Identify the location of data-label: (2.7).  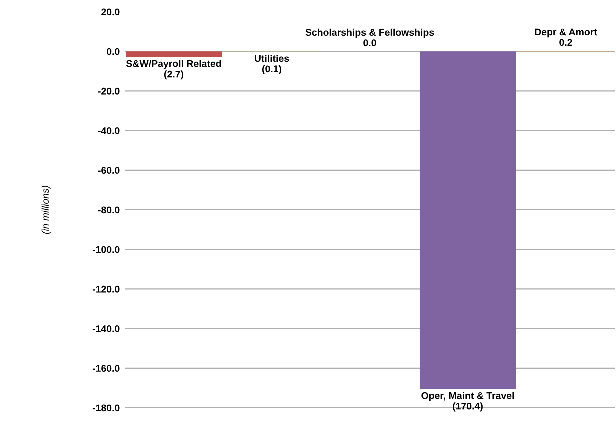
(174, 75).